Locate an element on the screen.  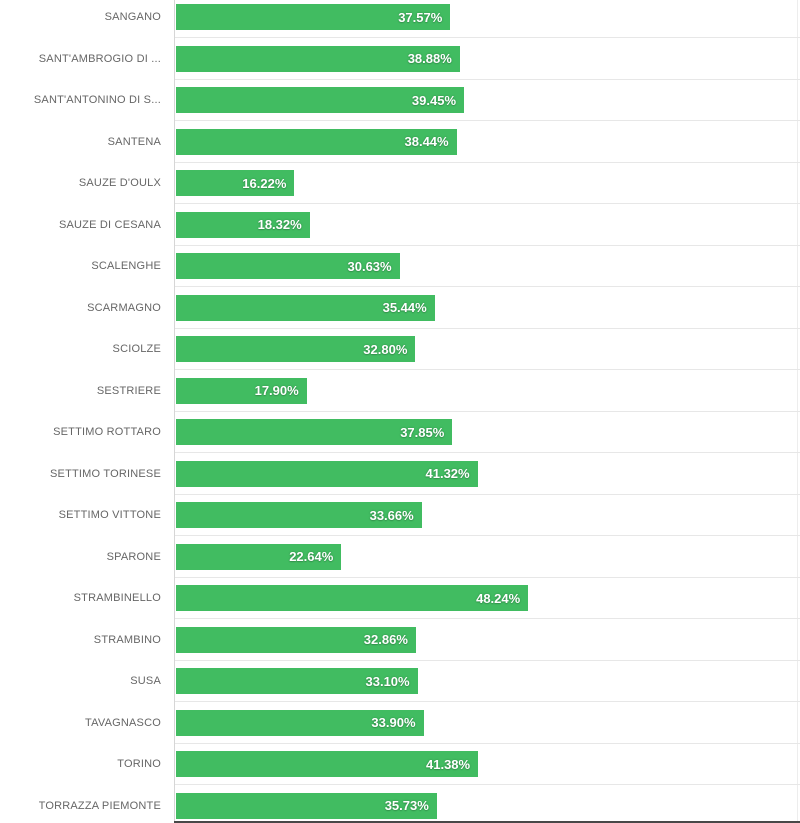
bar: 39.45% is located at coordinates (320, 100).